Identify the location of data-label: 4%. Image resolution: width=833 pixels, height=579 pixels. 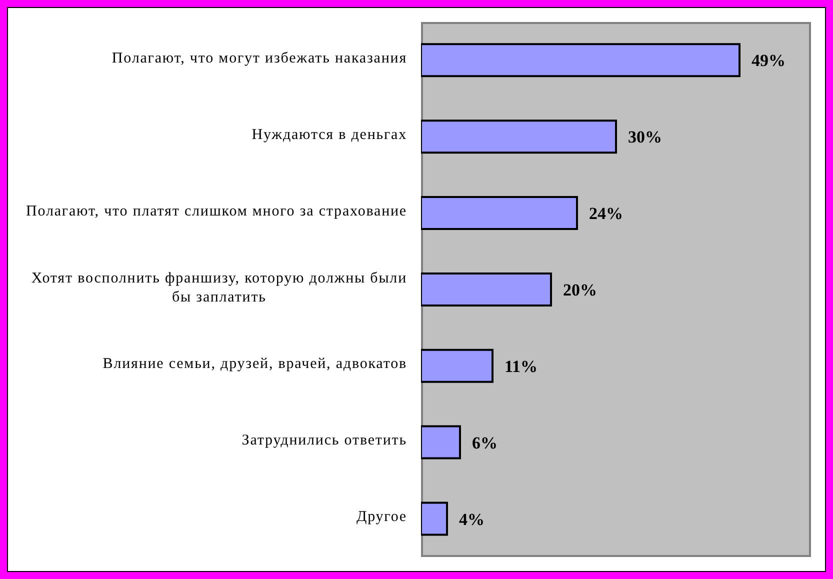
(471, 519).